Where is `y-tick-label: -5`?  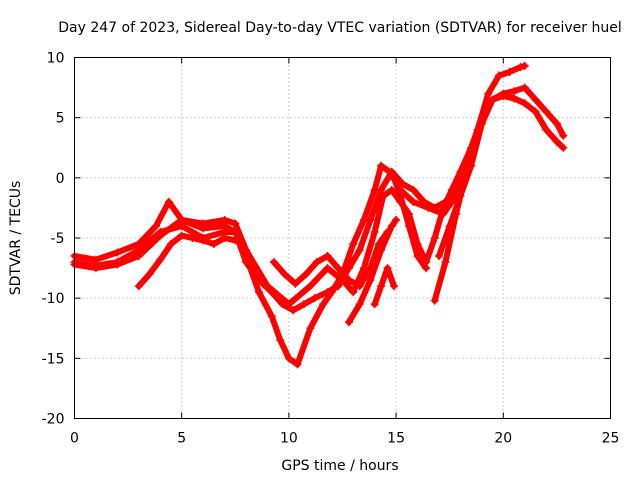
y-tick-label: -5 is located at coordinates (58, 239).